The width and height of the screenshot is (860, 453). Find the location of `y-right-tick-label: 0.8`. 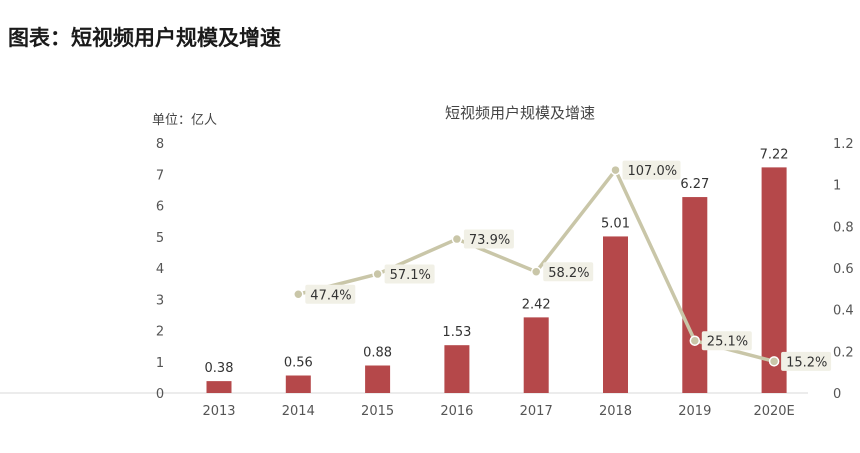

y-right-tick-label: 0.8 is located at coordinates (843, 227).